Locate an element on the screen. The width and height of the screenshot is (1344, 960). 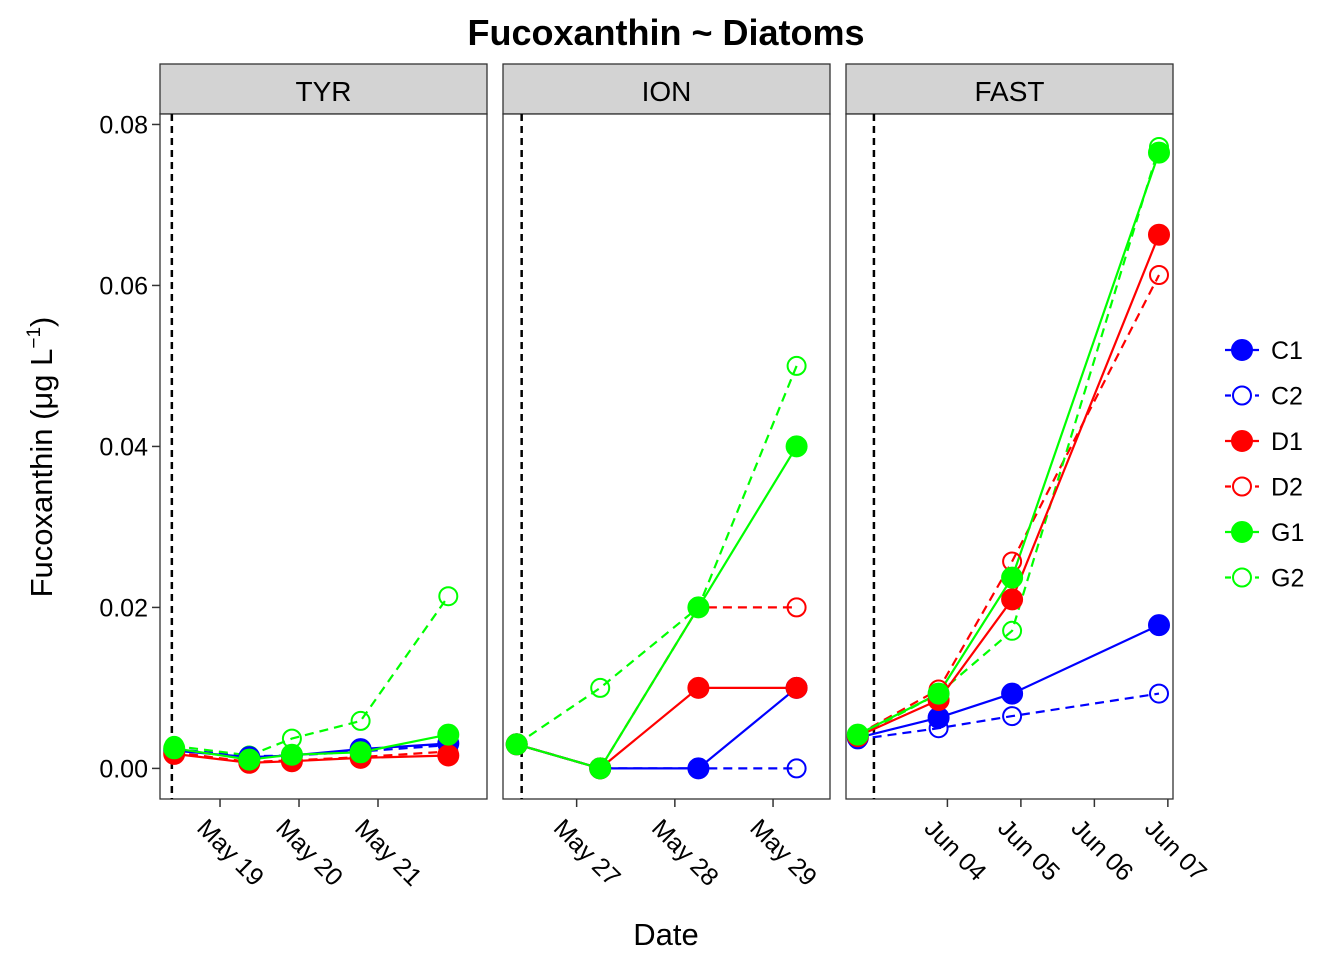
legend-label: G1 is located at coordinates (1287, 533).